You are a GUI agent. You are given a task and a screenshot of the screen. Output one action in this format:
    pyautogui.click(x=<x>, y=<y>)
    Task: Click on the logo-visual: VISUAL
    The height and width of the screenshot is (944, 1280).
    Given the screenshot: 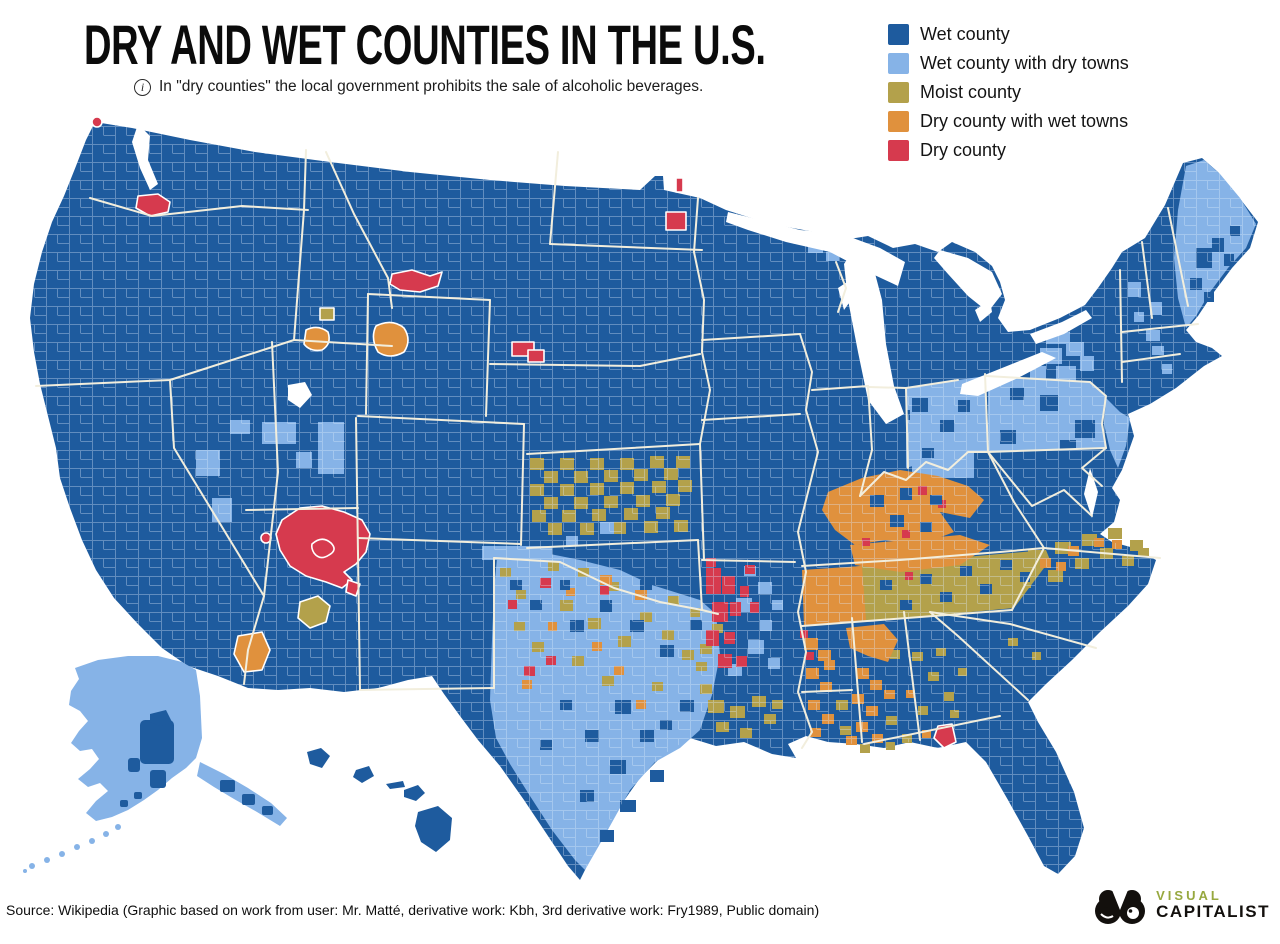 What is the action you would take?
    pyautogui.click(x=1189, y=896)
    